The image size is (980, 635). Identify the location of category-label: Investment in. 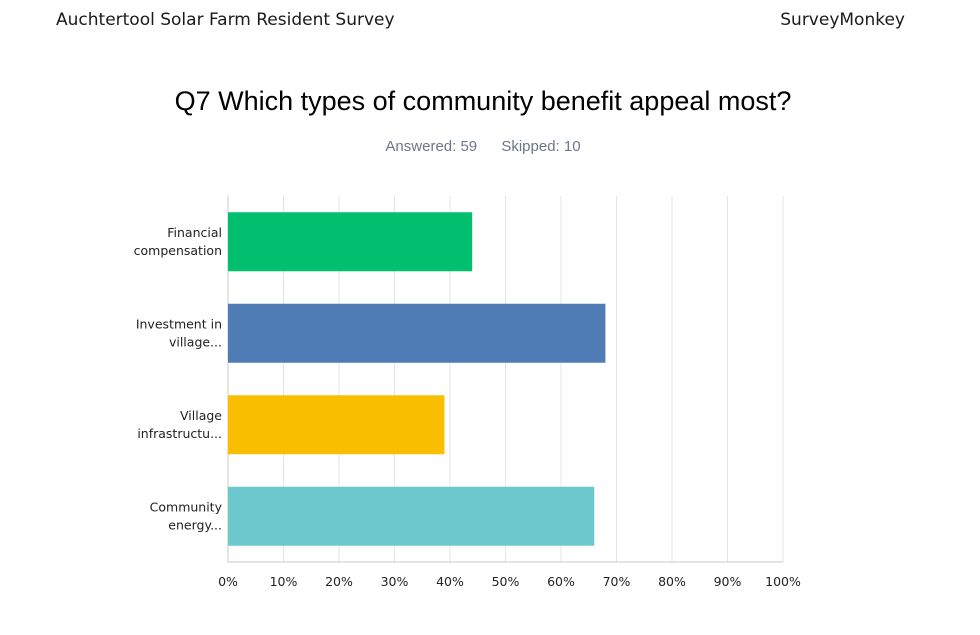
(179, 323).